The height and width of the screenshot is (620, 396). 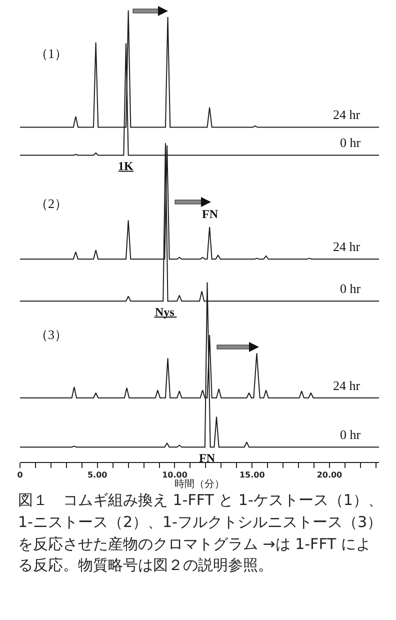 I want to click on annotation: （3）, so click(x=51, y=334).